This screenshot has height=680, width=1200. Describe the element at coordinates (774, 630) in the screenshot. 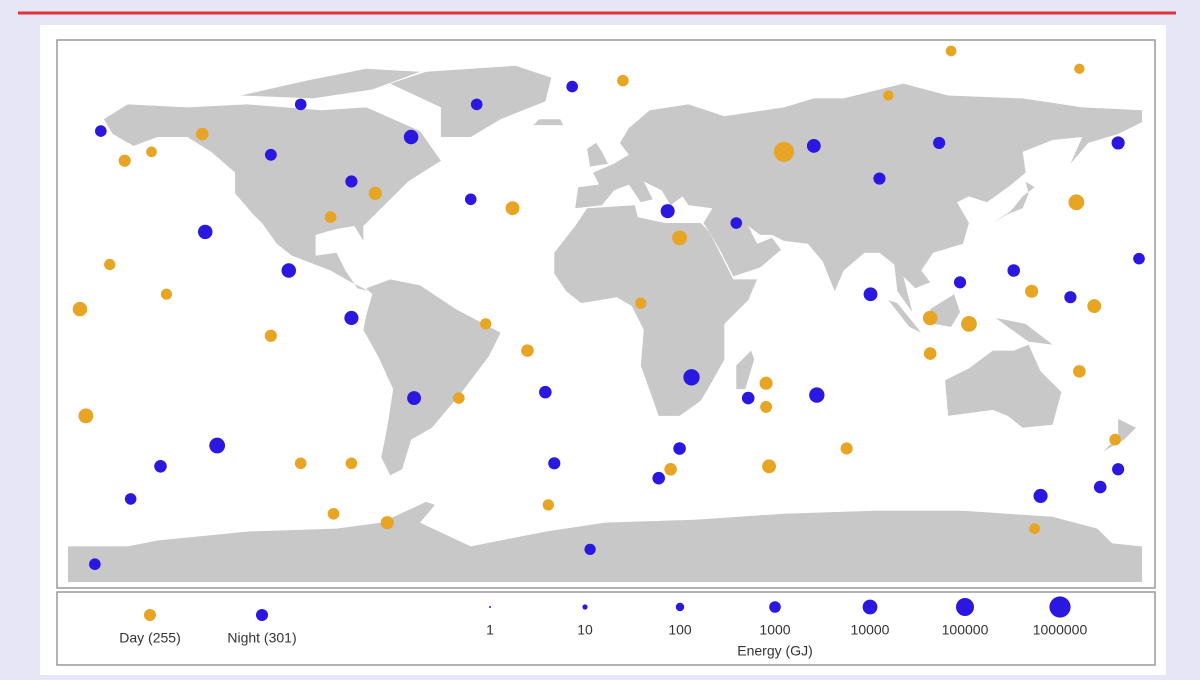

I see `size-key-label: 1000` at that location.